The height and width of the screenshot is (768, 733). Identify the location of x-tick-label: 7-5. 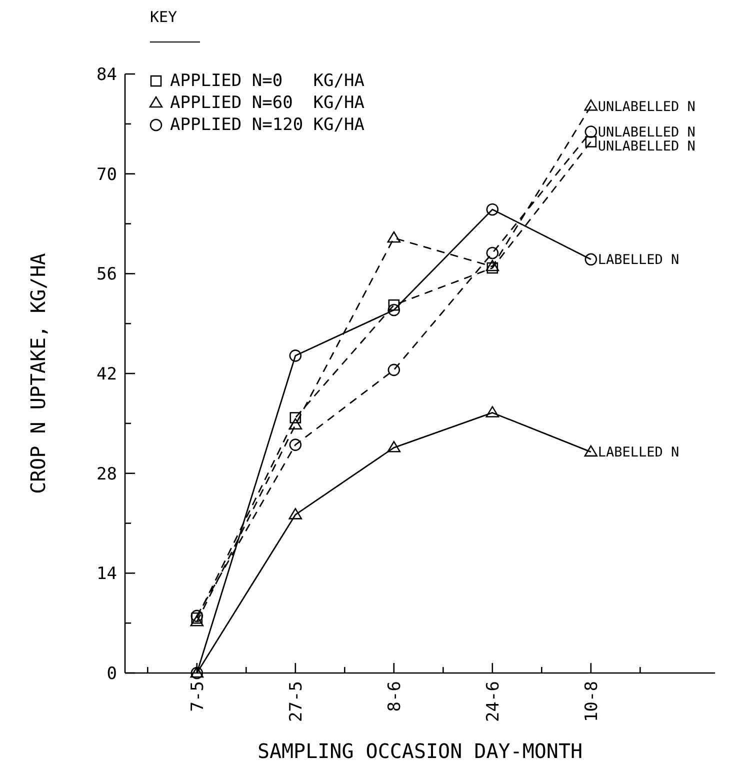
(198, 696).